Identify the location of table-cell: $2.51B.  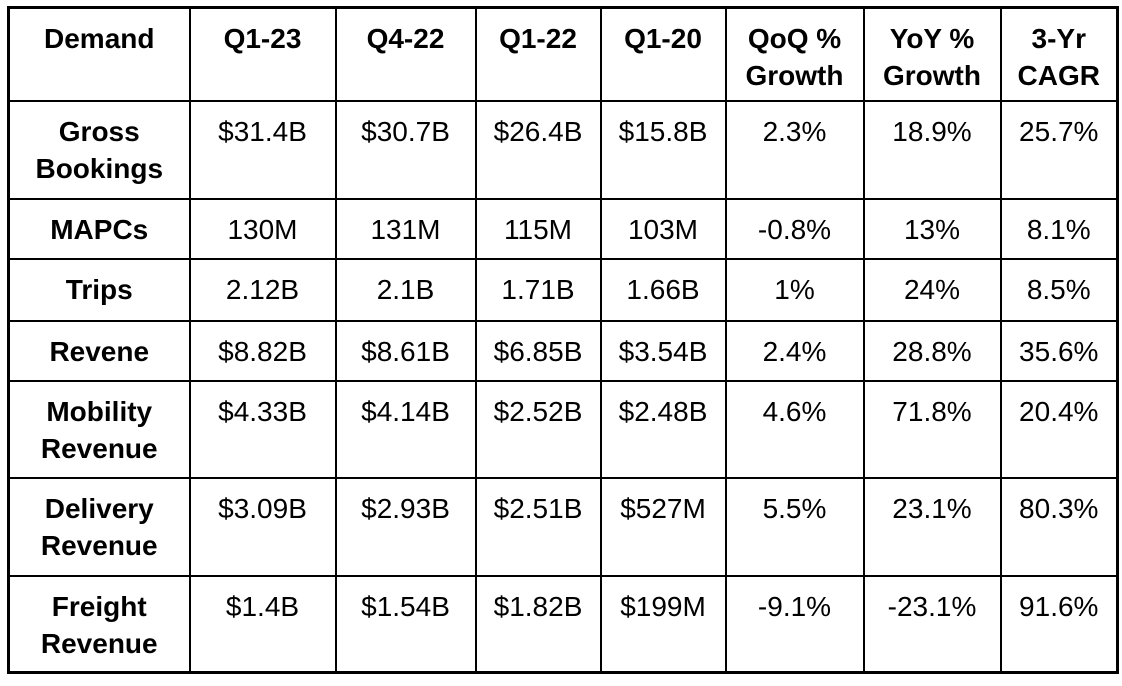
(538, 526).